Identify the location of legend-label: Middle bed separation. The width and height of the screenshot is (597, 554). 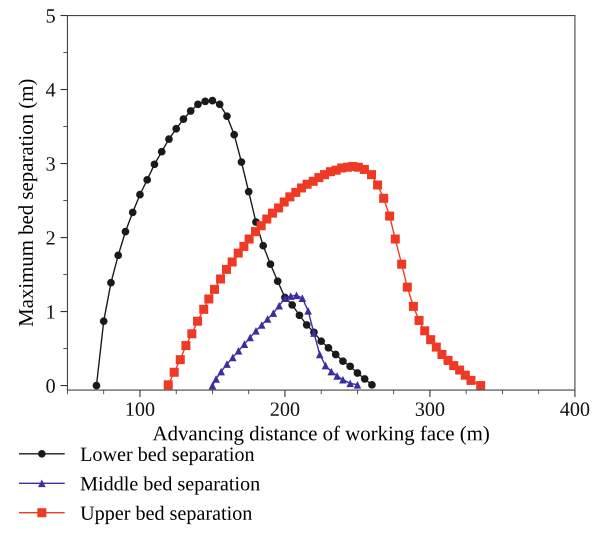
(170, 485).